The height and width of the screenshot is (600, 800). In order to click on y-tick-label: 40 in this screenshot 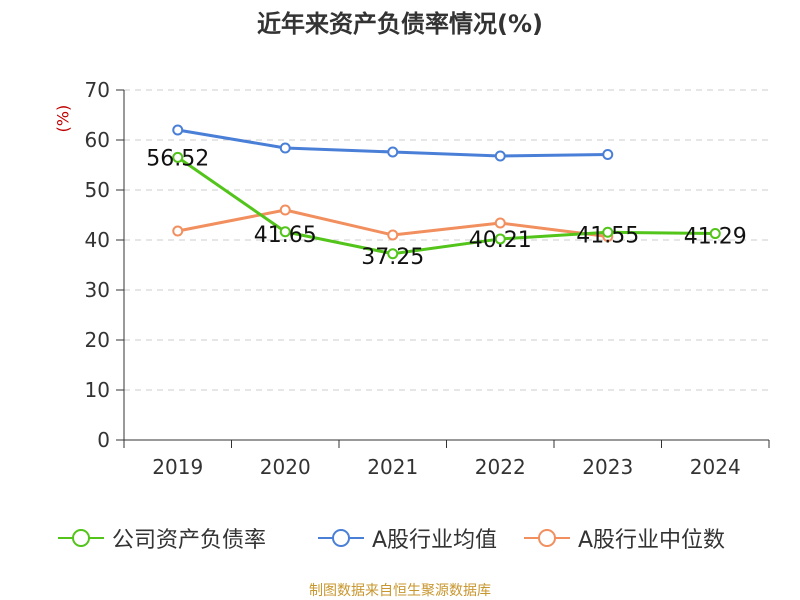, I will do `click(97, 240)`.